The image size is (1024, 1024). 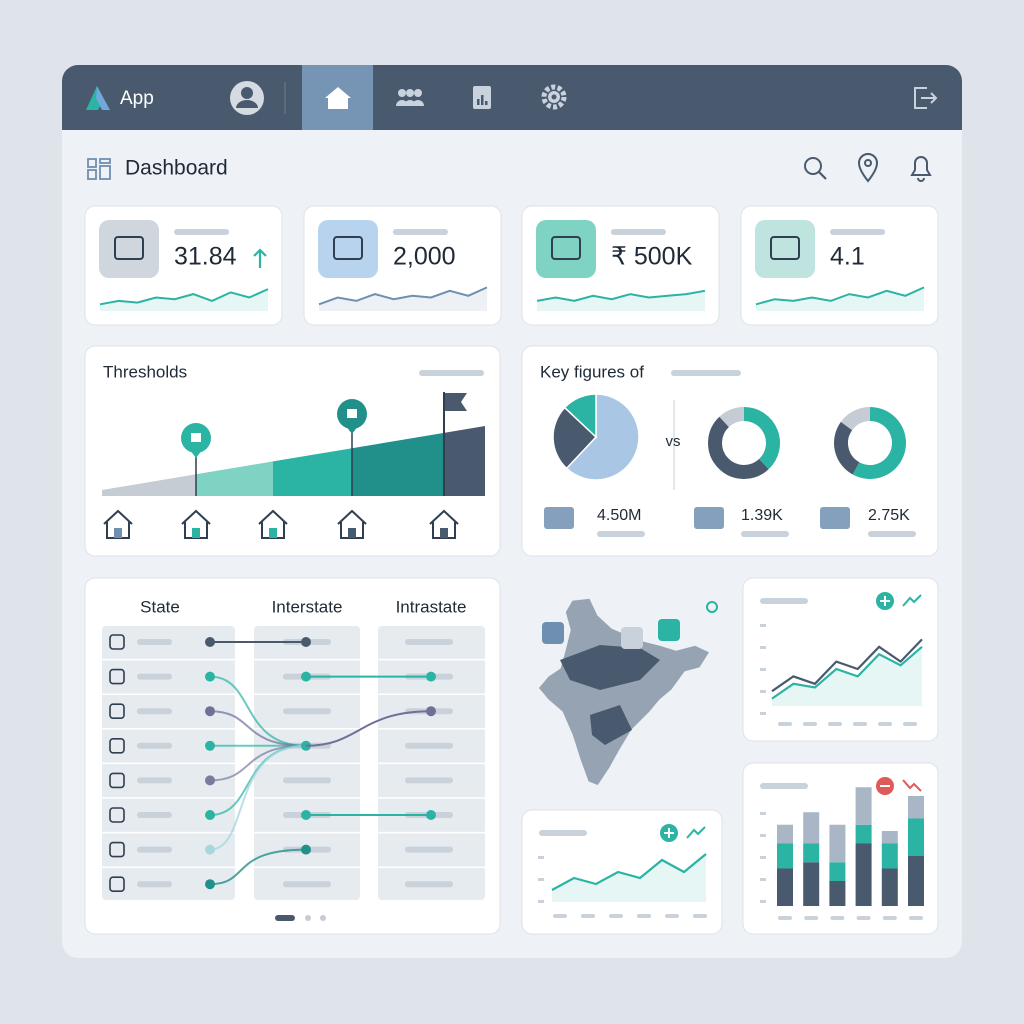 I want to click on threshold-flag, so click(x=456, y=402).